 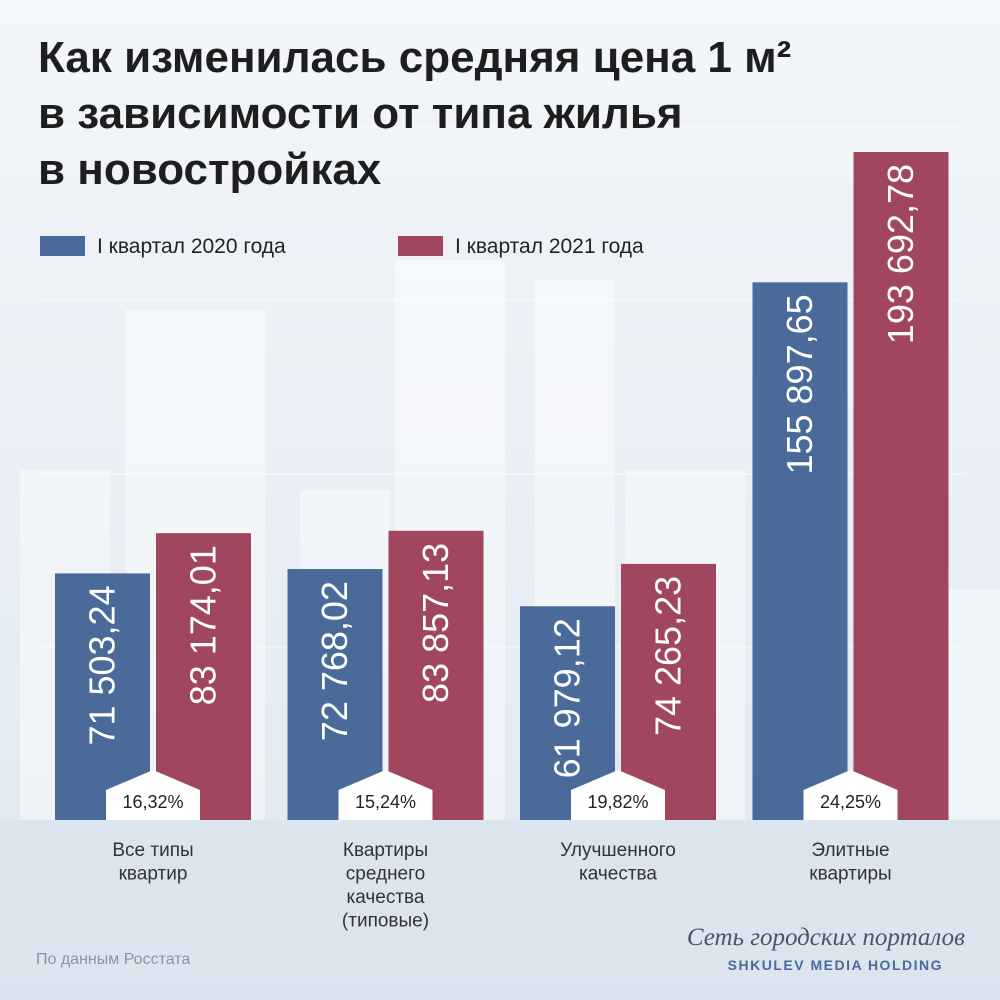 I want to click on x-tick-label: Квартиры среднего качества (типовые), so click(x=385, y=886).